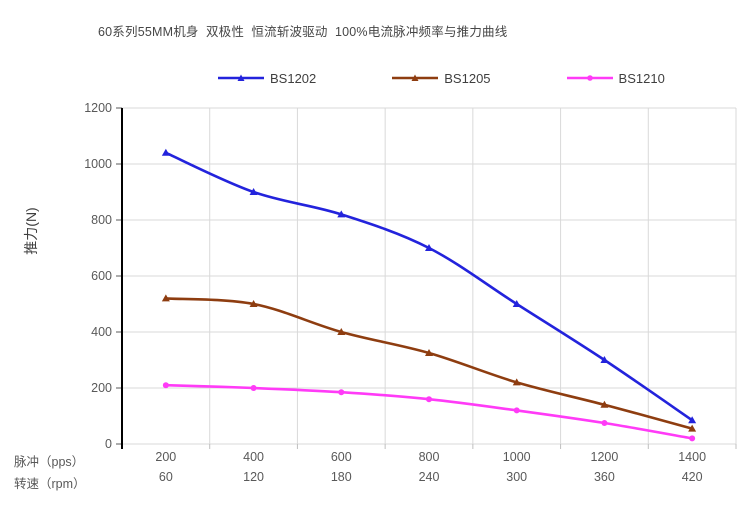 This screenshot has width=750, height=518. Describe the element at coordinates (615, 78) in the screenshot. I see `legend-item-bs1210: BS1210` at that location.